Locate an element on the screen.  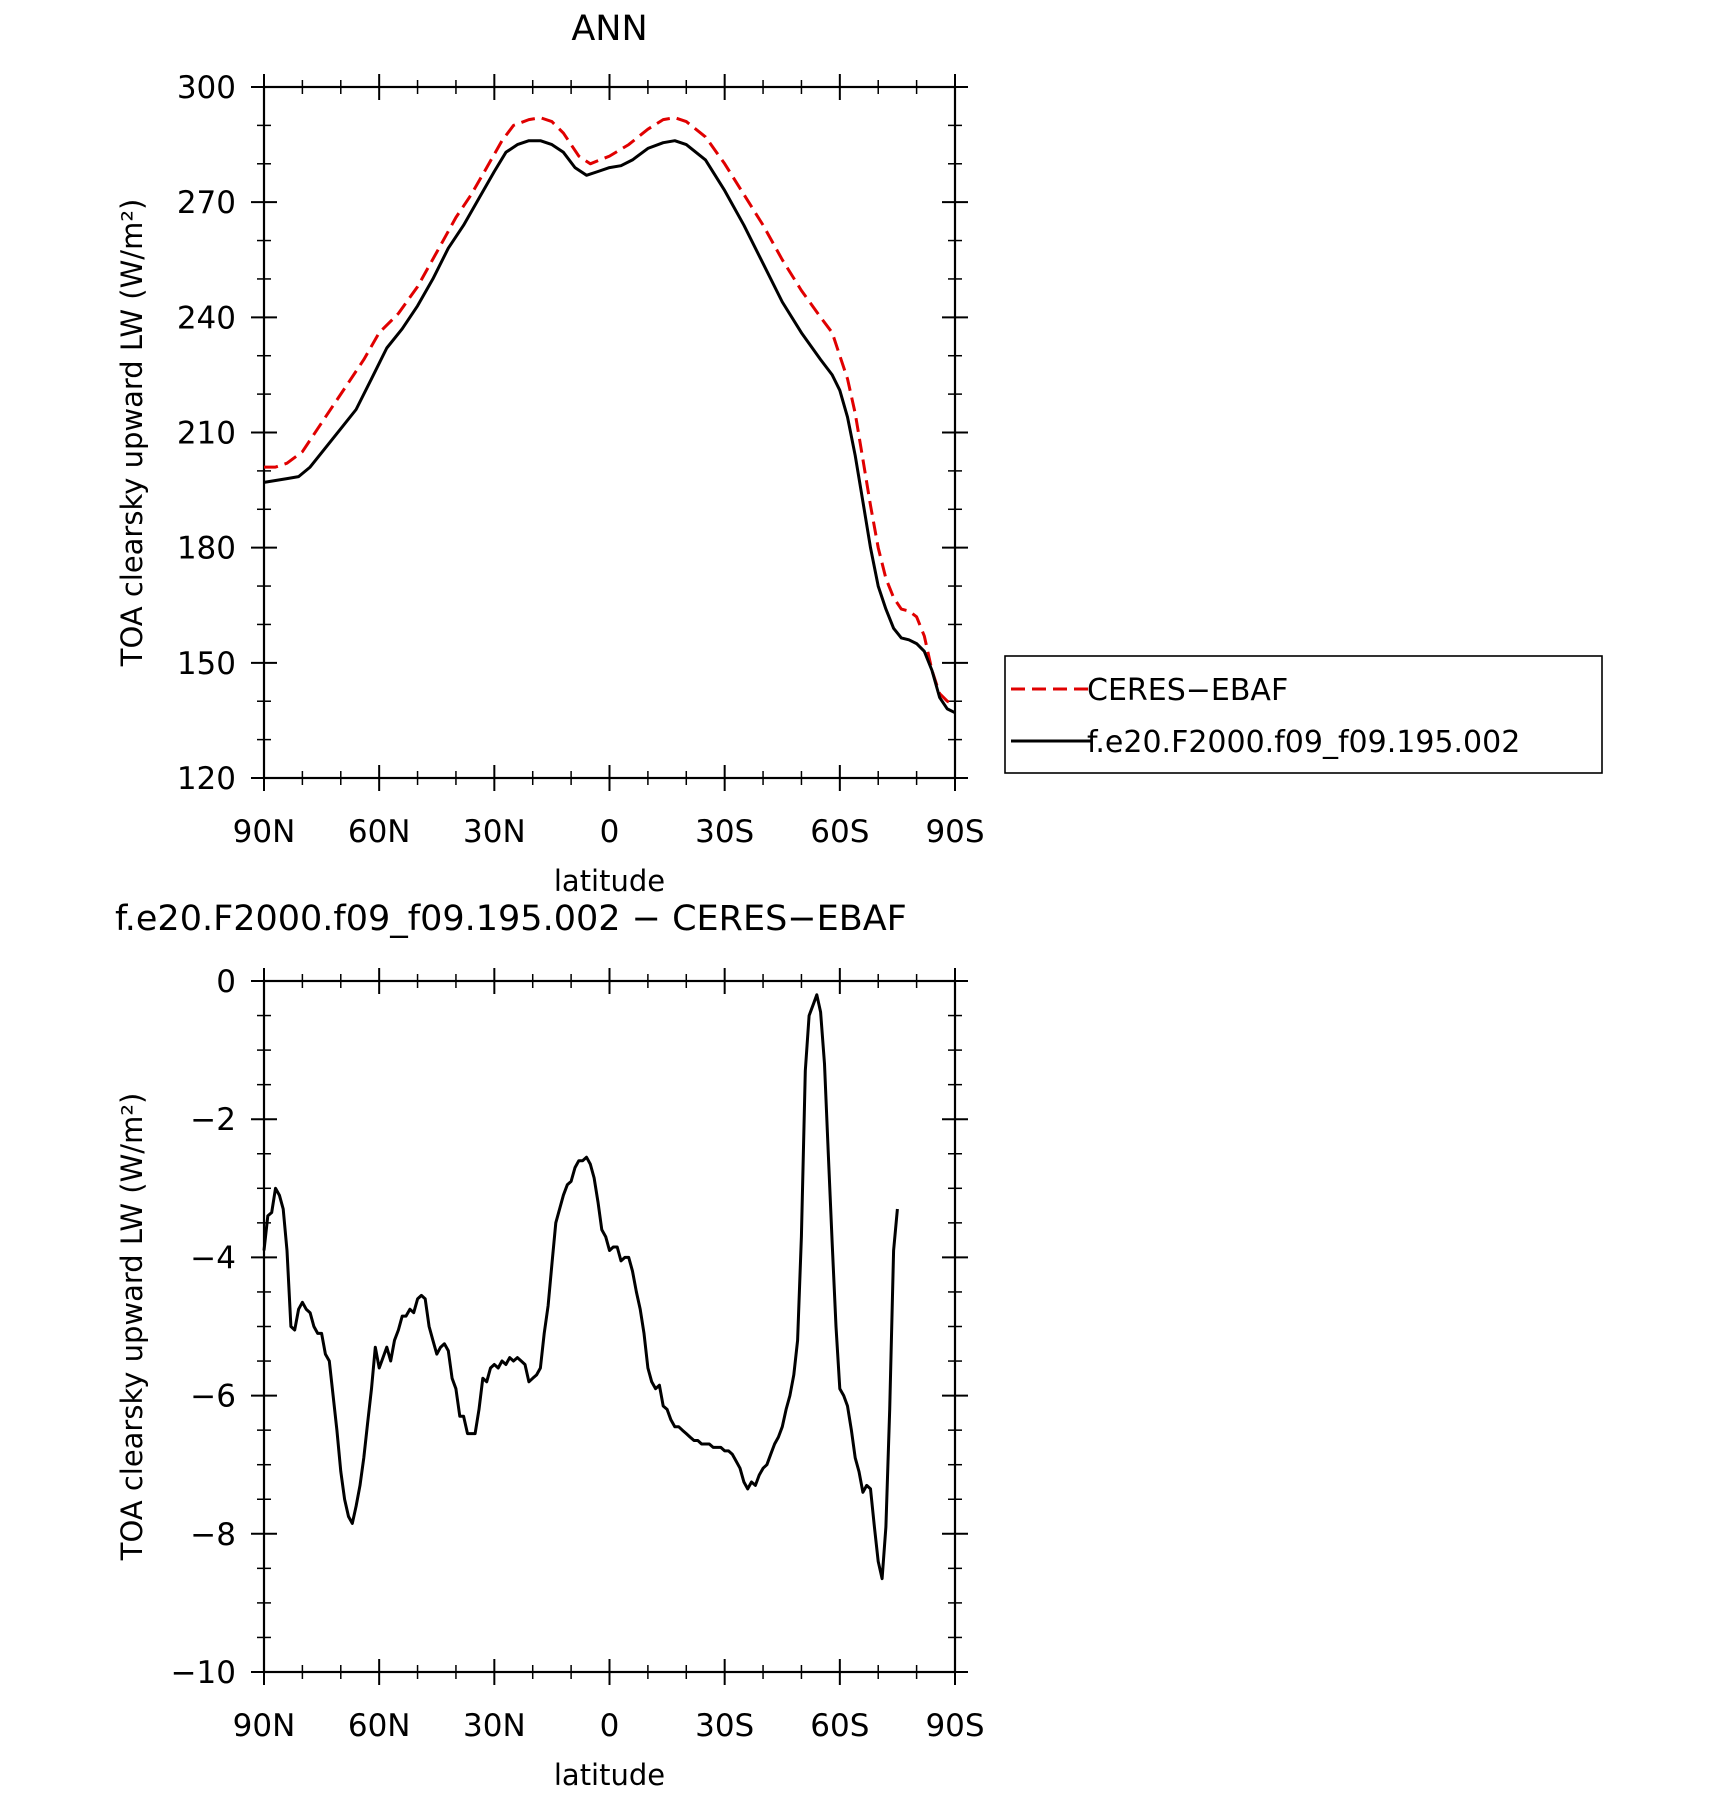
legend: CERES−EBAF f.e20.F2000.f09_f09.195.002 is located at coordinates (1303, 714).